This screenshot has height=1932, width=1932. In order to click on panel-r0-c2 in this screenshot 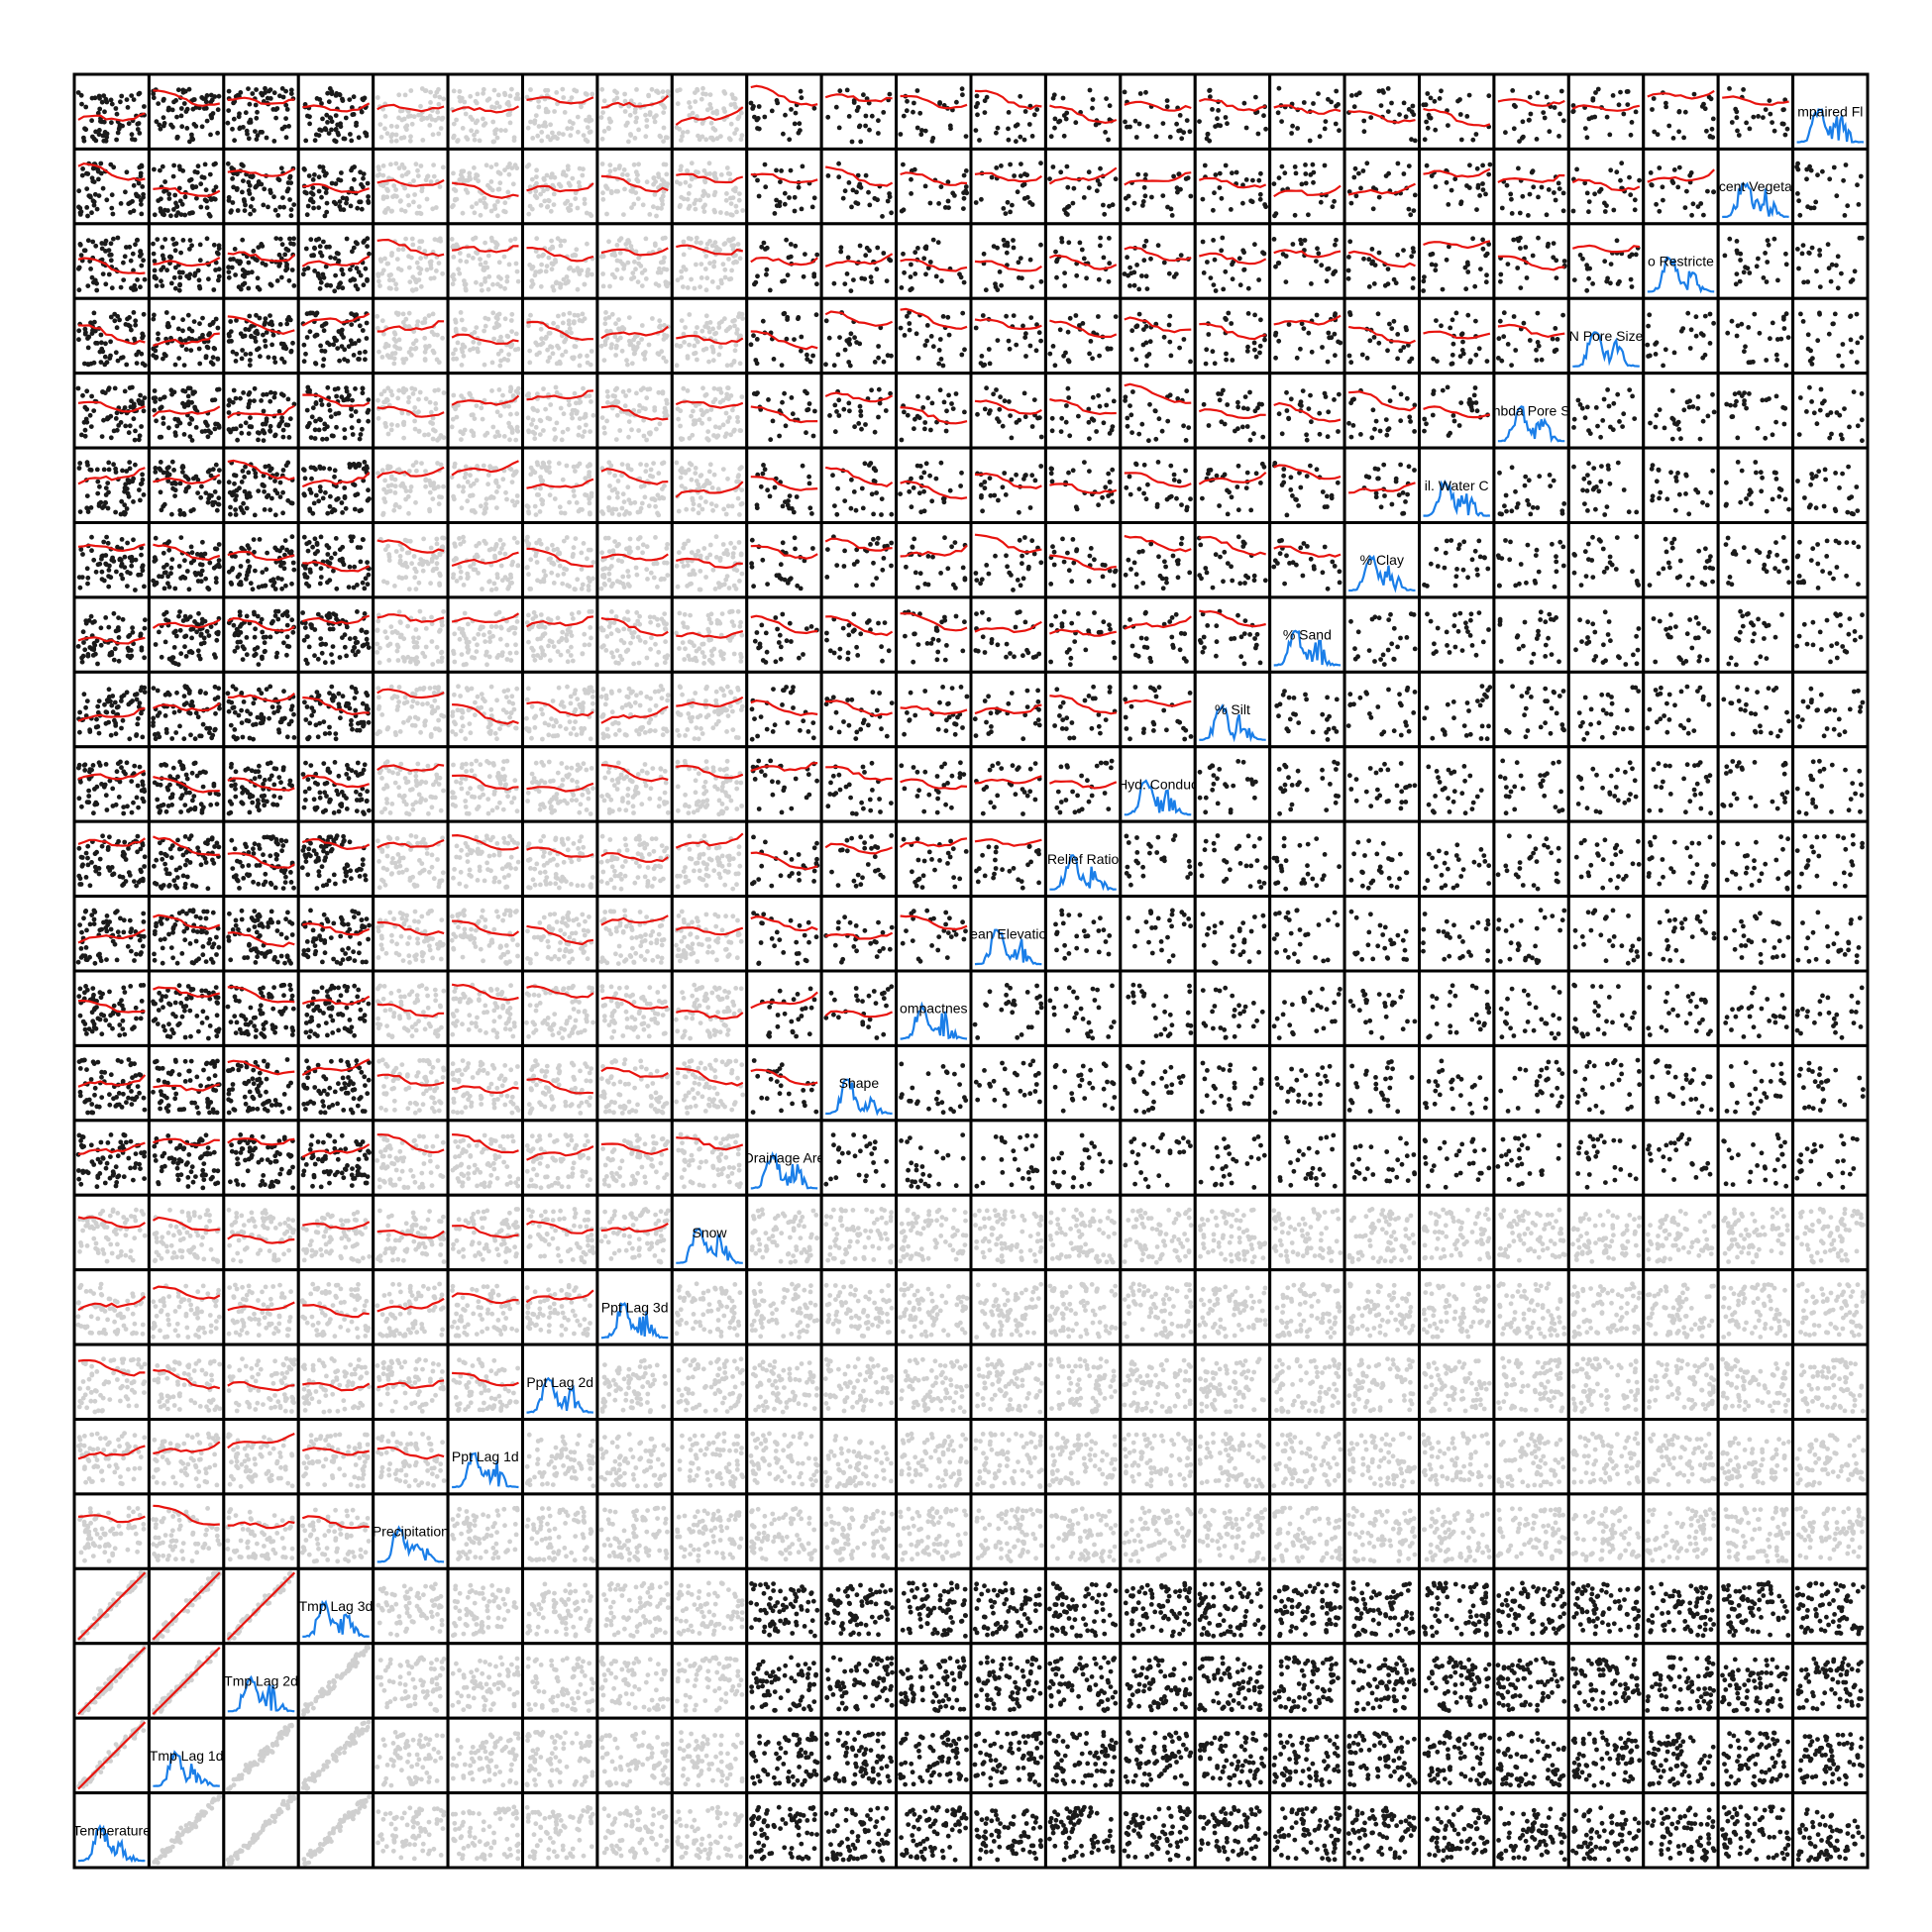, I will do `click(261, 112)`.